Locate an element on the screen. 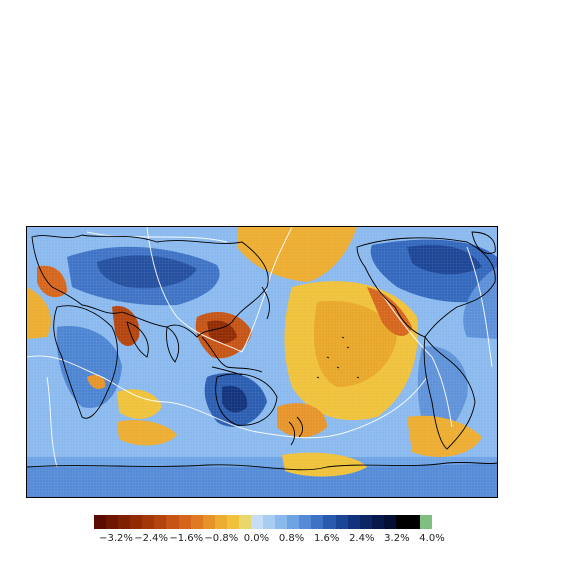 This screenshot has height=584, width=584. colorbar-tick-label: 4.0% is located at coordinates (432, 538).